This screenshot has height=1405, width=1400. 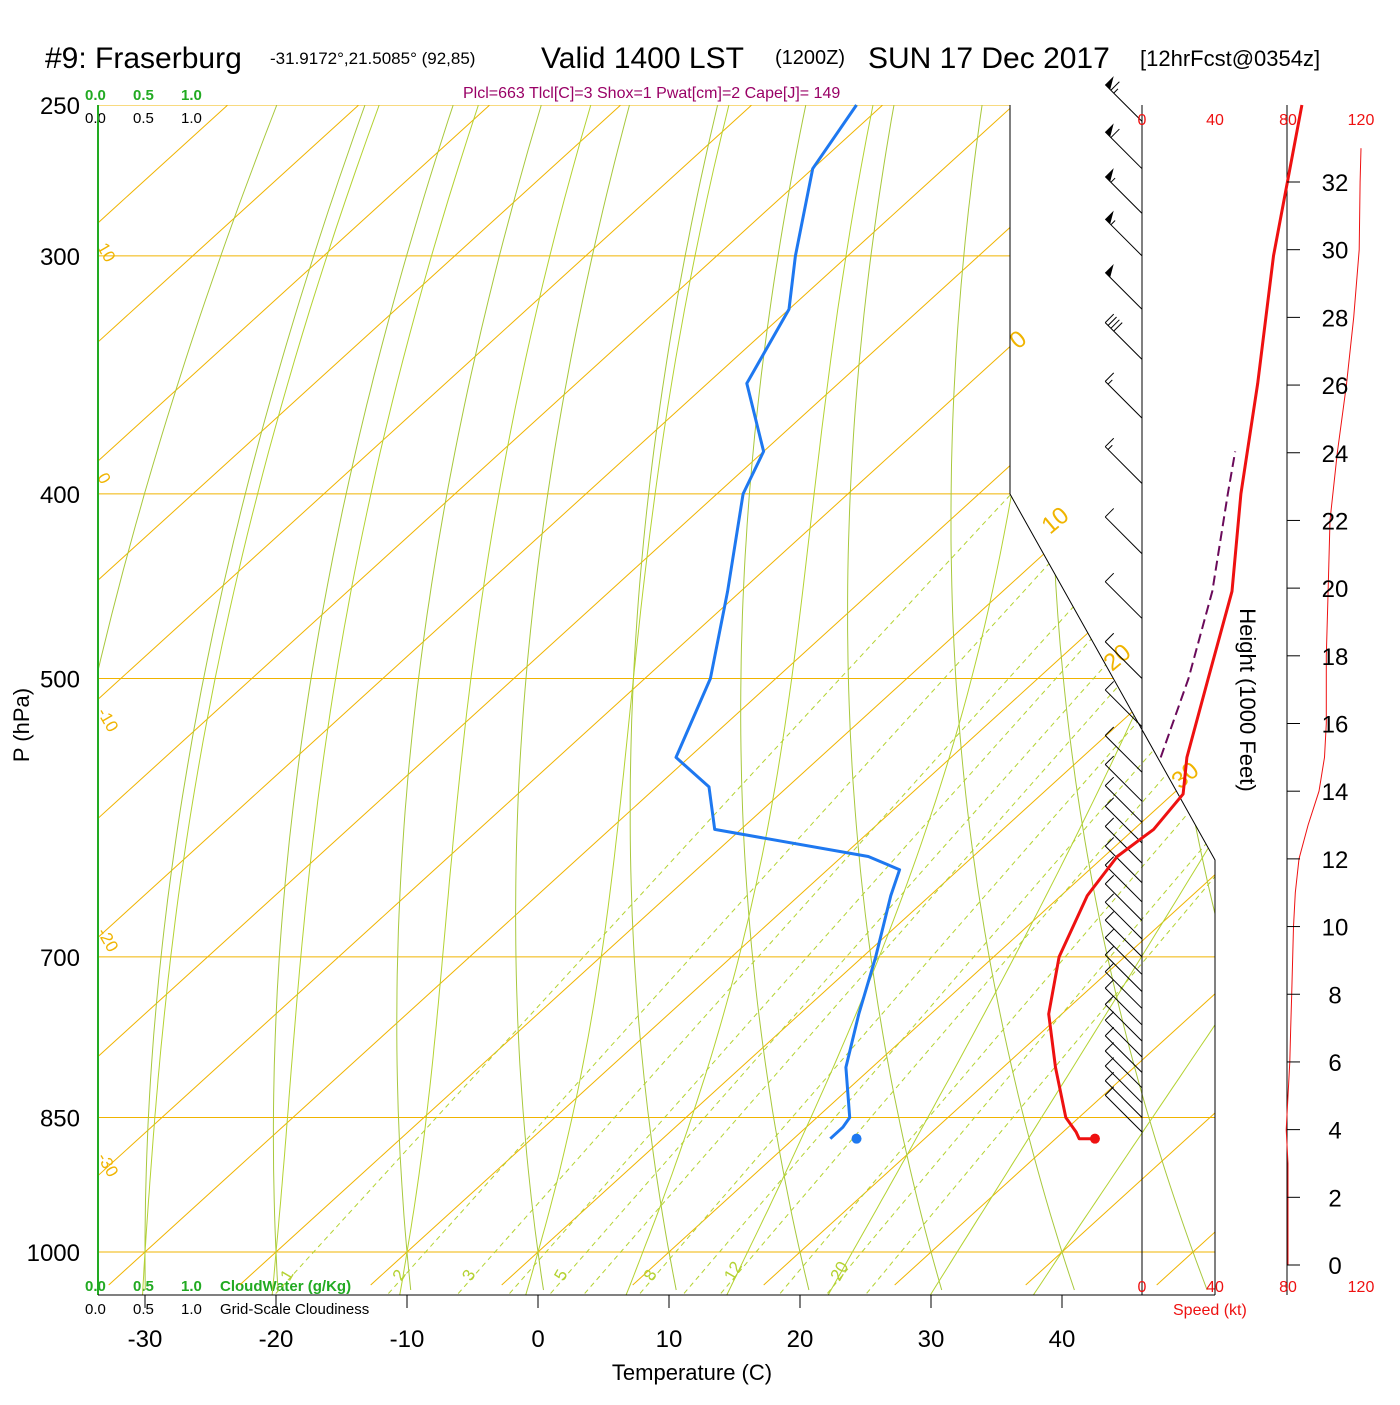 What do you see at coordinates (276, 1339) in the screenshot?
I see `x-tick-label: -20` at bounding box center [276, 1339].